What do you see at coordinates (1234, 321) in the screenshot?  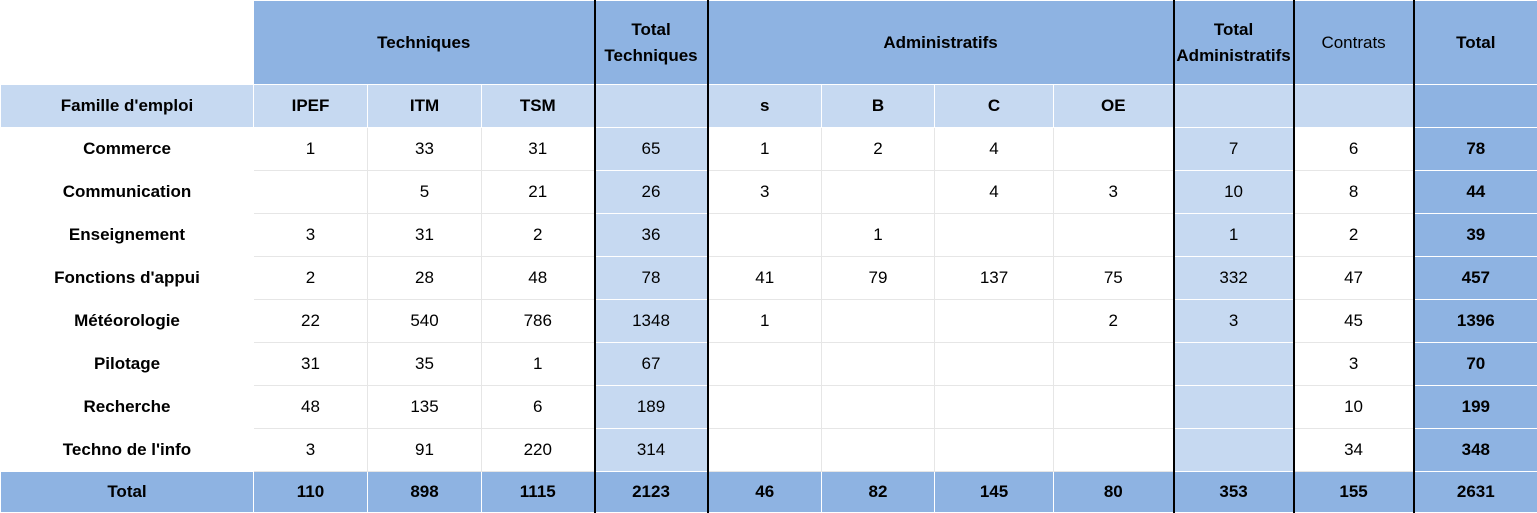 I see `total-administratifs-cell: 3` at bounding box center [1234, 321].